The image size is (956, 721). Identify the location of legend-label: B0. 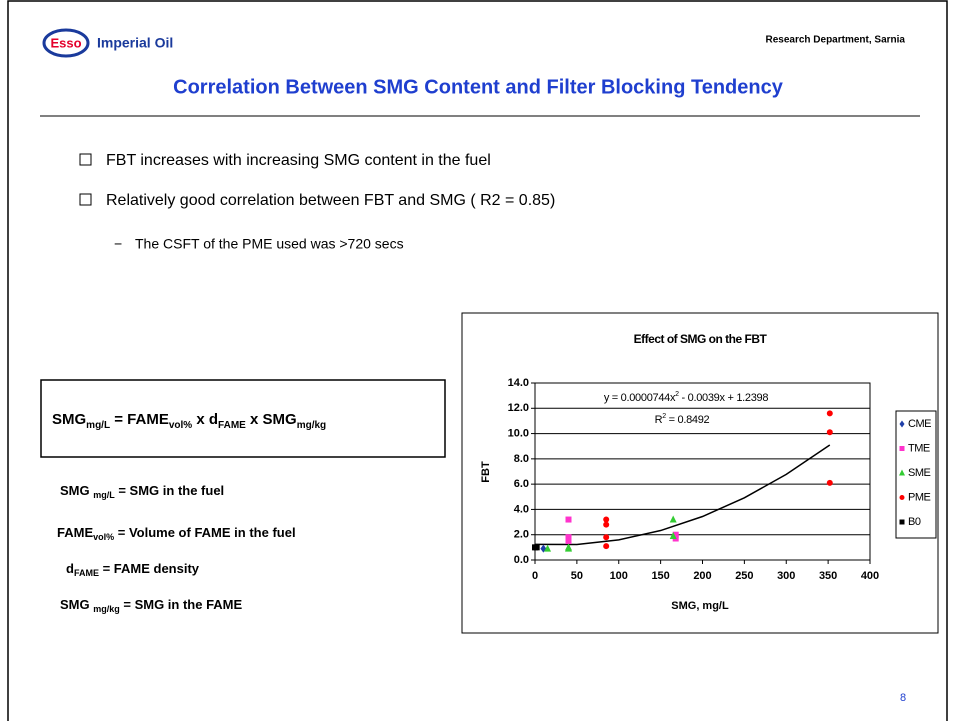
(914, 522).